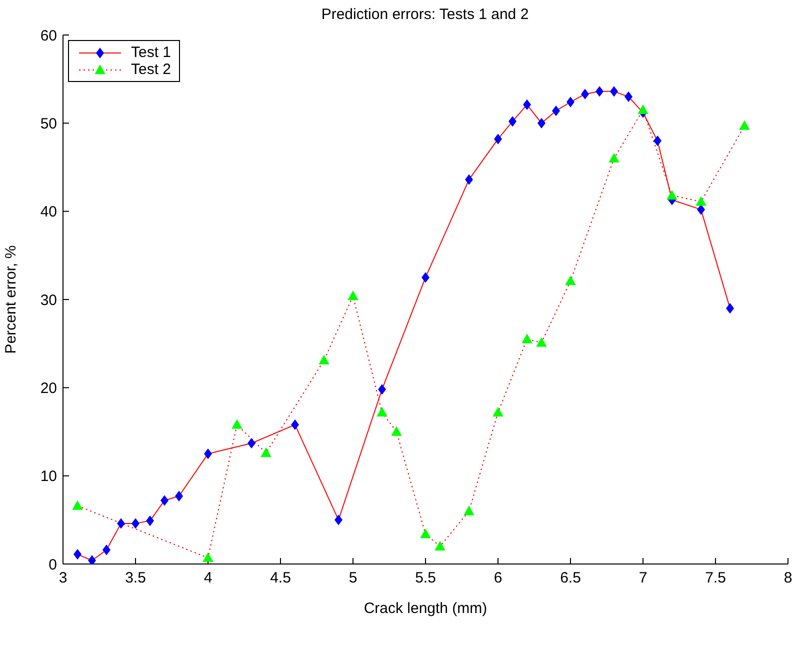 Image resolution: width=792 pixels, height=663 pixels. What do you see at coordinates (570, 578) in the screenshot?
I see `x-tick-label: 6.5` at bounding box center [570, 578].